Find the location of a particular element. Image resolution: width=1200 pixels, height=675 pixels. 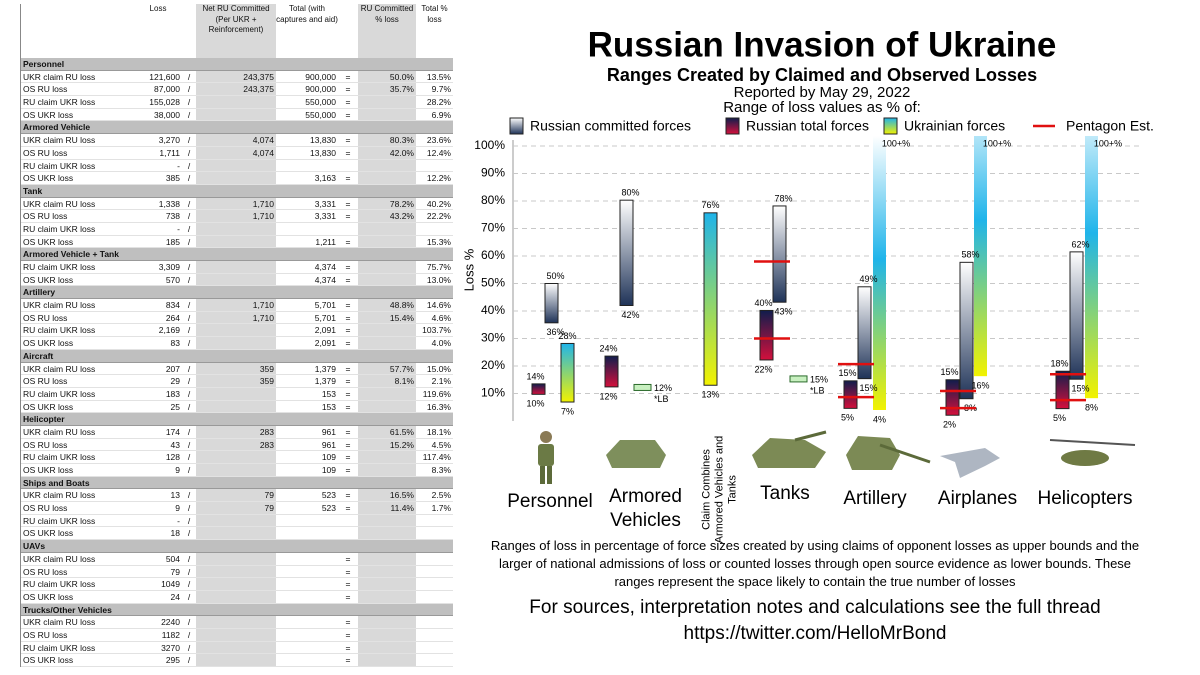

table-cell: 8.1% is located at coordinates (387, 381).